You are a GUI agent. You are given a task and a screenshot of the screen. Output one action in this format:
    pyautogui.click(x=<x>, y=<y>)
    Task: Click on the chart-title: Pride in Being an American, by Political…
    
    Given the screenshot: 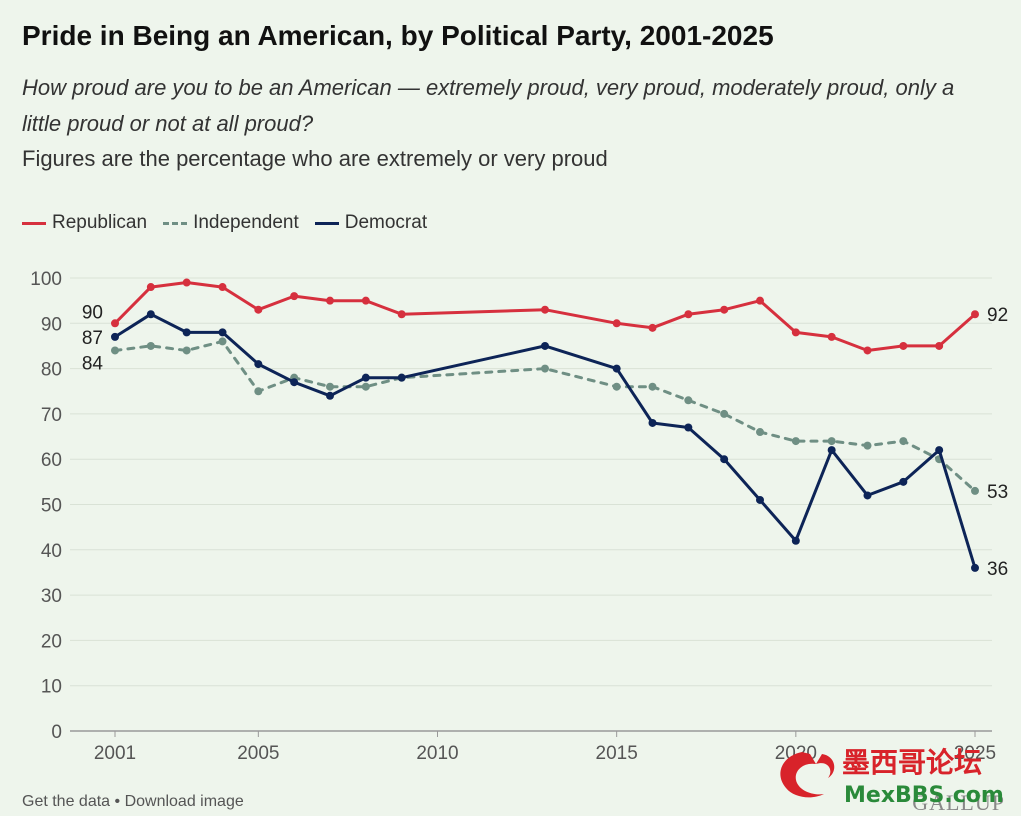 What is the action you would take?
    pyautogui.click(x=398, y=35)
    